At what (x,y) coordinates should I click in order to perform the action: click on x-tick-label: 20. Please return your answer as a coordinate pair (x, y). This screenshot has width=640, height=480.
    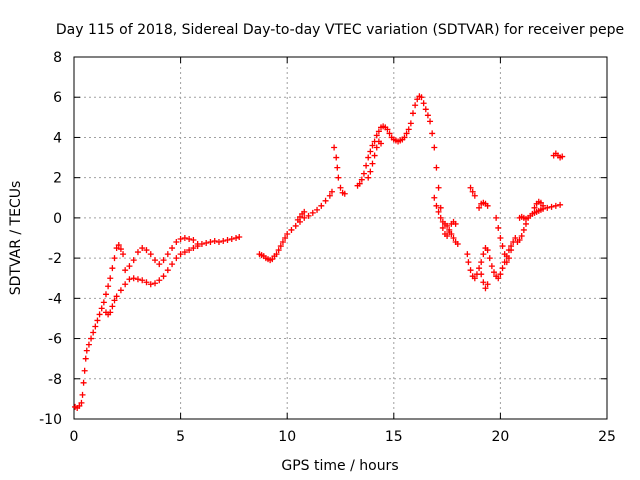
    Looking at the image, I should click on (500, 437).